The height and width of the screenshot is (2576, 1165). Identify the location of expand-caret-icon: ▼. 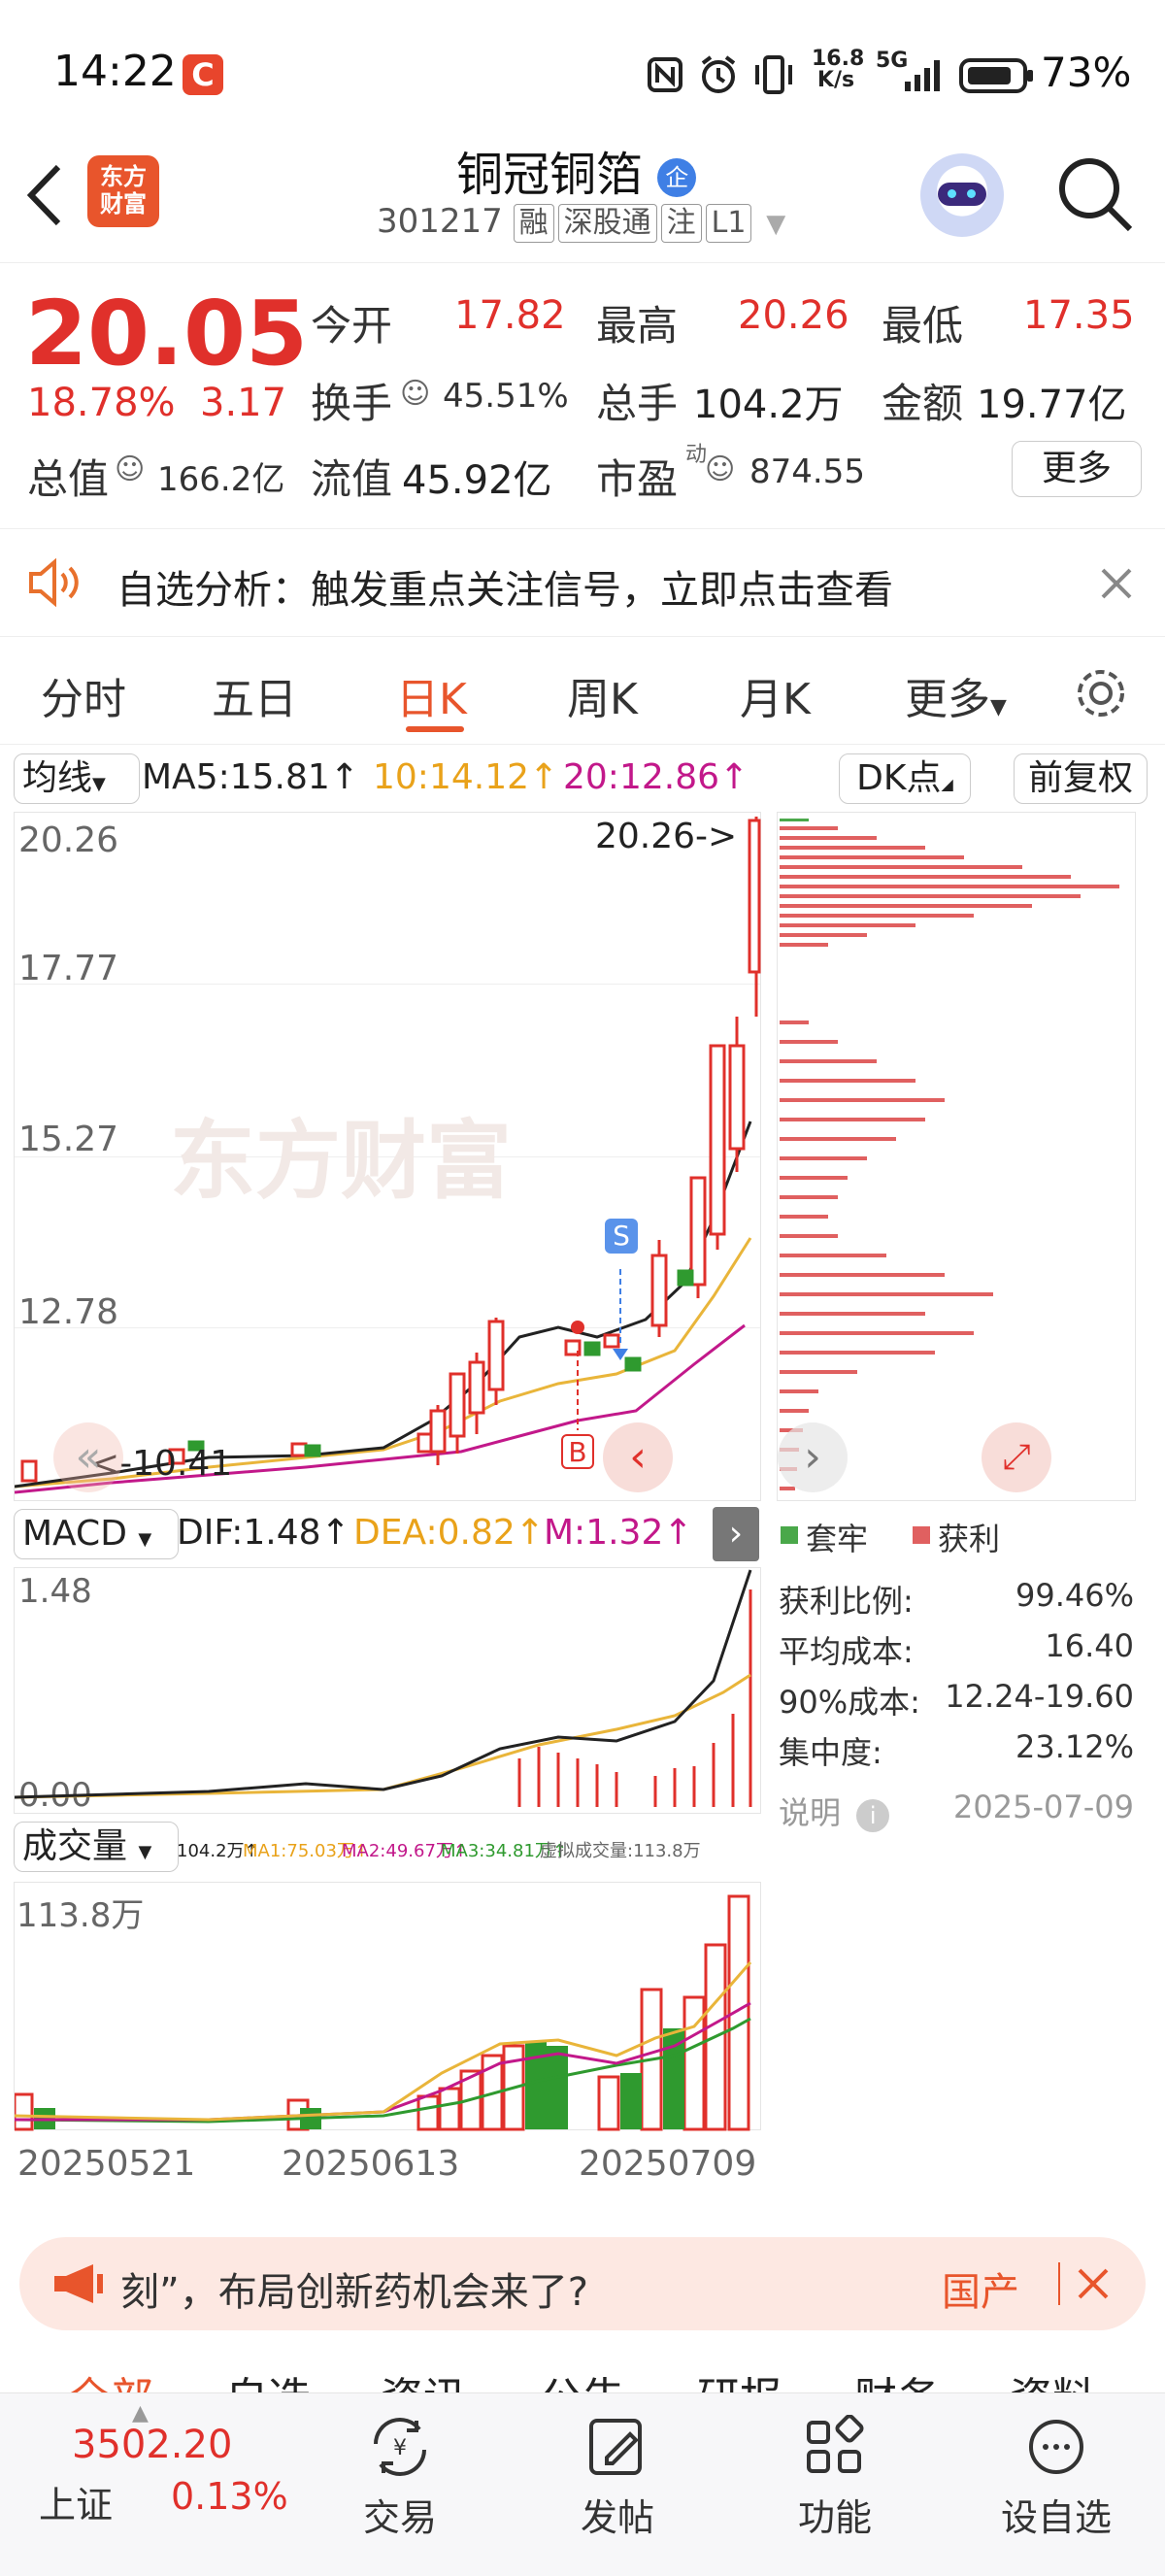
(776, 225).